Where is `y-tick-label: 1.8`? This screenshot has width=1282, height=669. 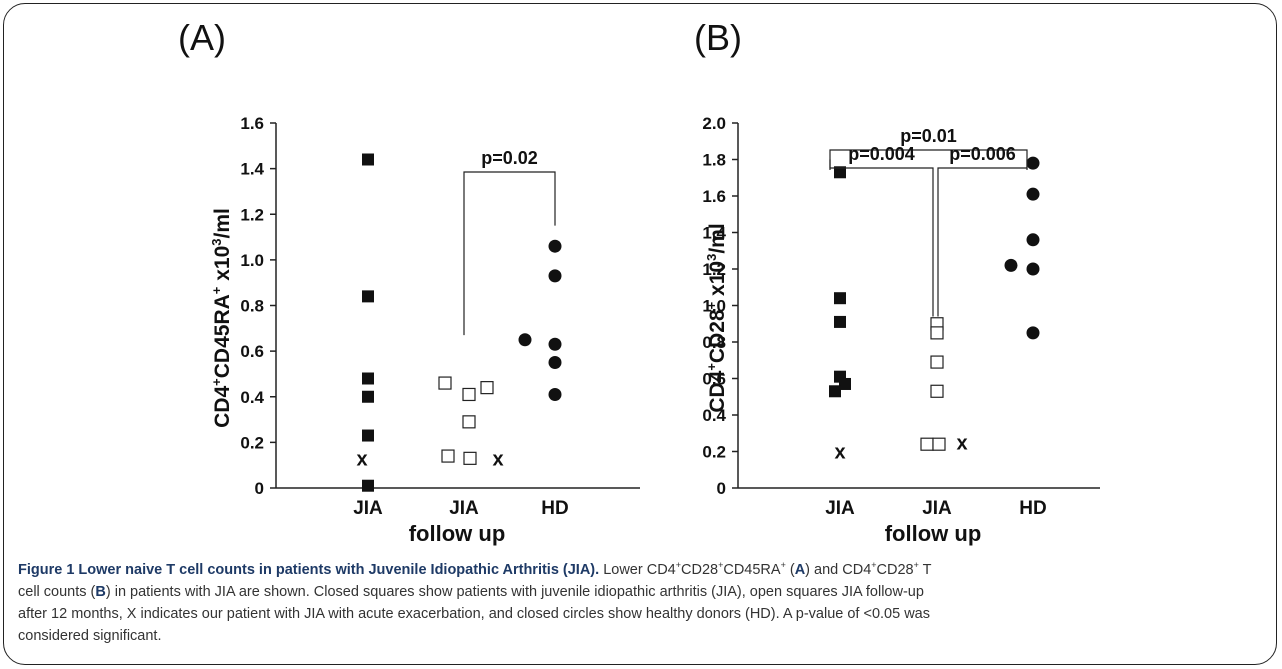 y-tick-label: 1.8 is located at coordinates (714, 160).